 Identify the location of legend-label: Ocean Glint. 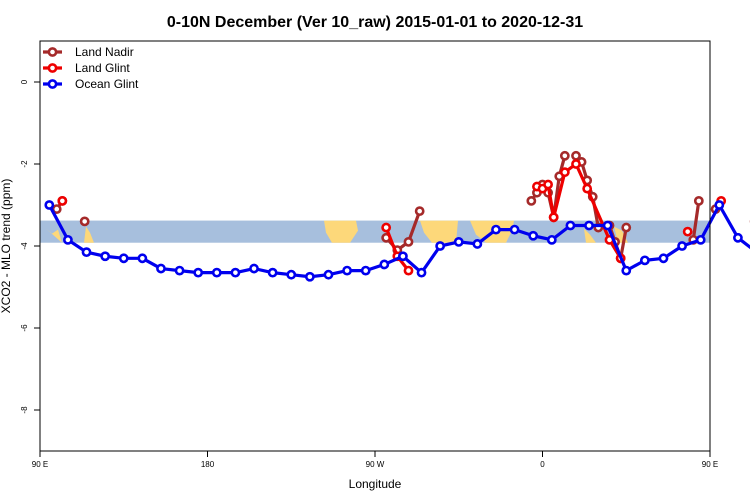
(107, 84).